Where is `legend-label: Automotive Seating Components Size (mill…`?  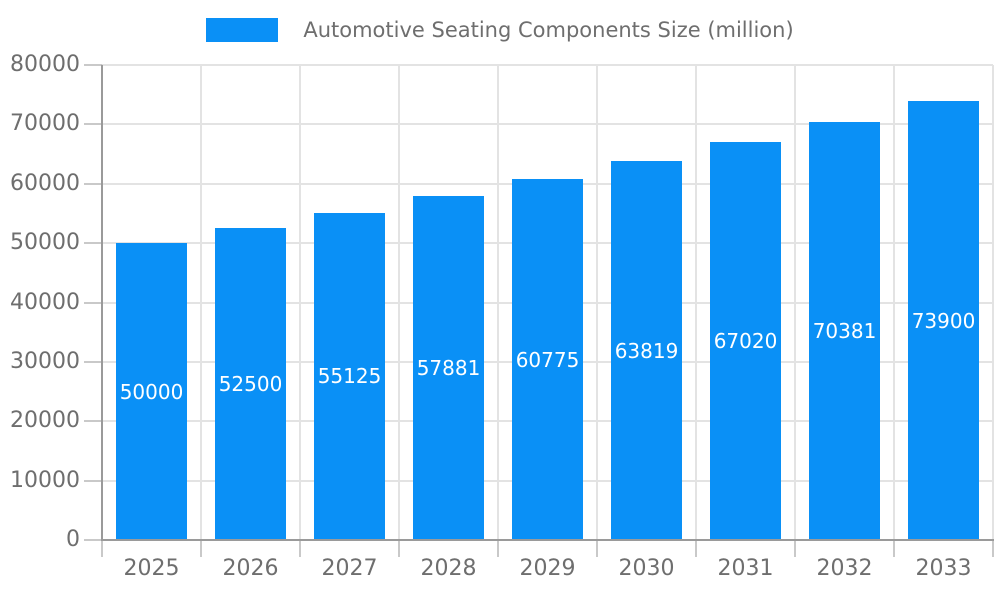
legend-label: Automotive Seating Components Size (mill… is located at coordinates (548, 30).